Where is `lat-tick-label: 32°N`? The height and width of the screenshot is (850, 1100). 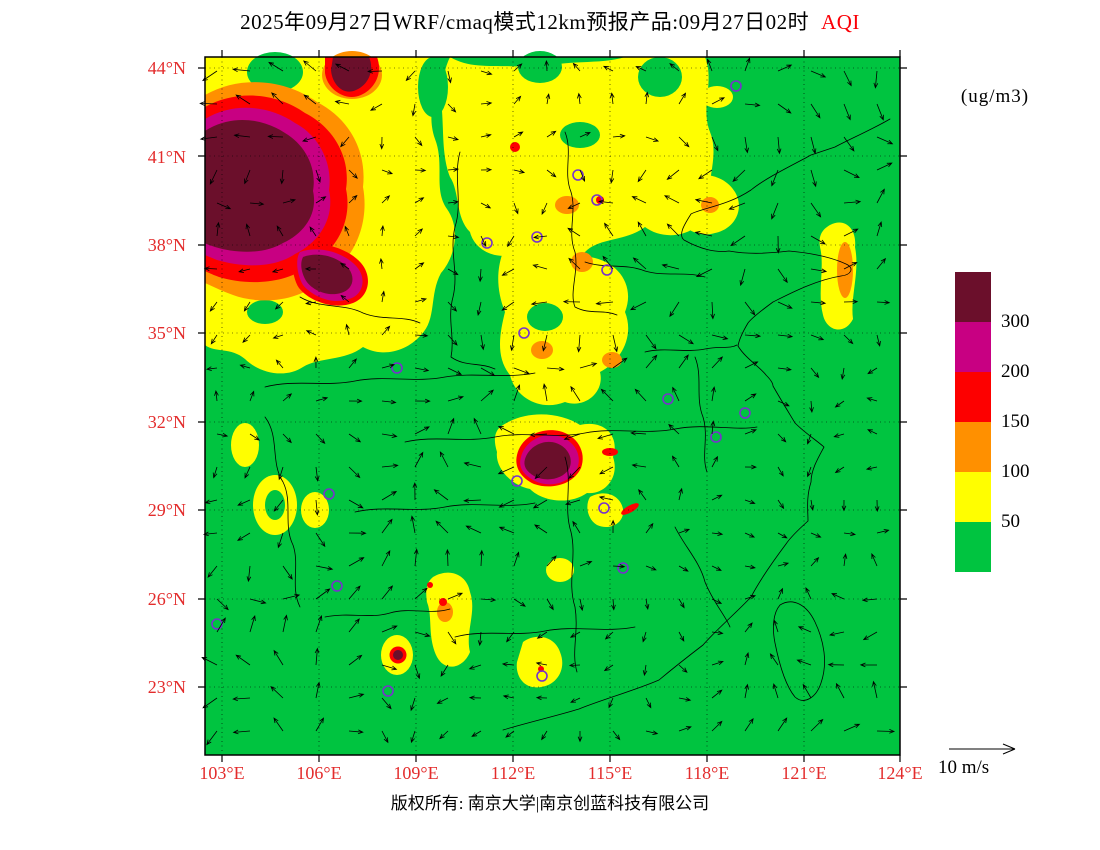 lat-tick-label: 32°N is located at coordinates (166, 422).